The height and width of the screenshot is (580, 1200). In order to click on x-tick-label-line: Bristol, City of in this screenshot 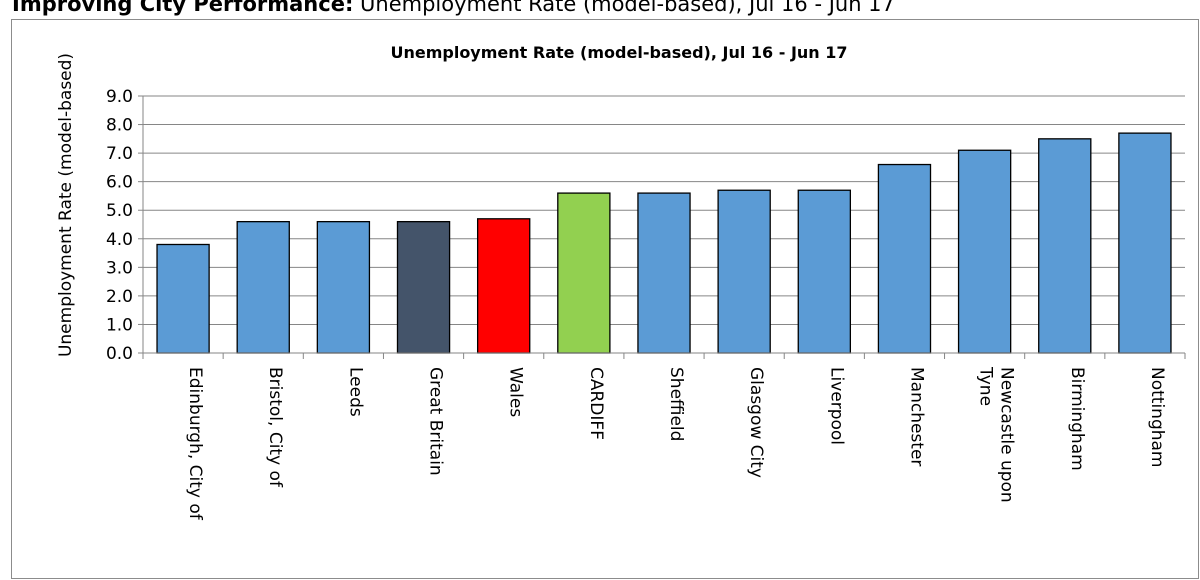, I will do `click(275, 427)`.